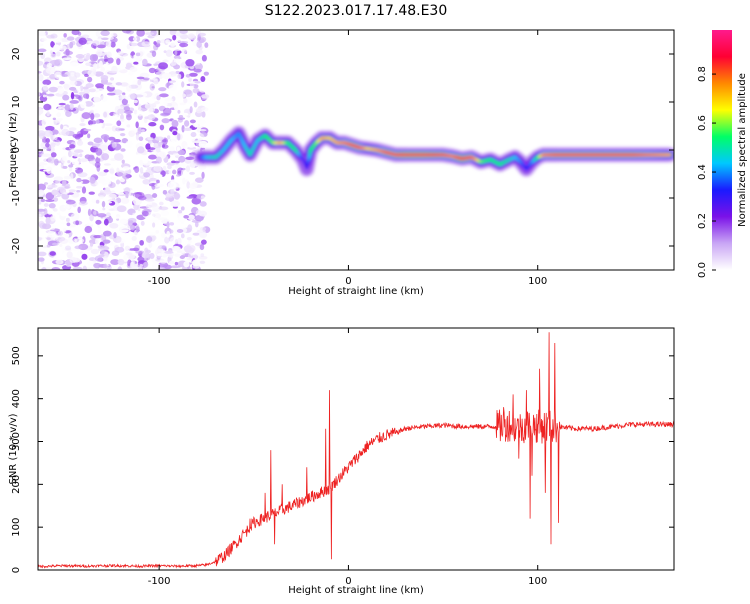 The width and height of the screenshot is (750, 604). I want to click on snr-y-tick-label-0: 0, so click(16, 570).